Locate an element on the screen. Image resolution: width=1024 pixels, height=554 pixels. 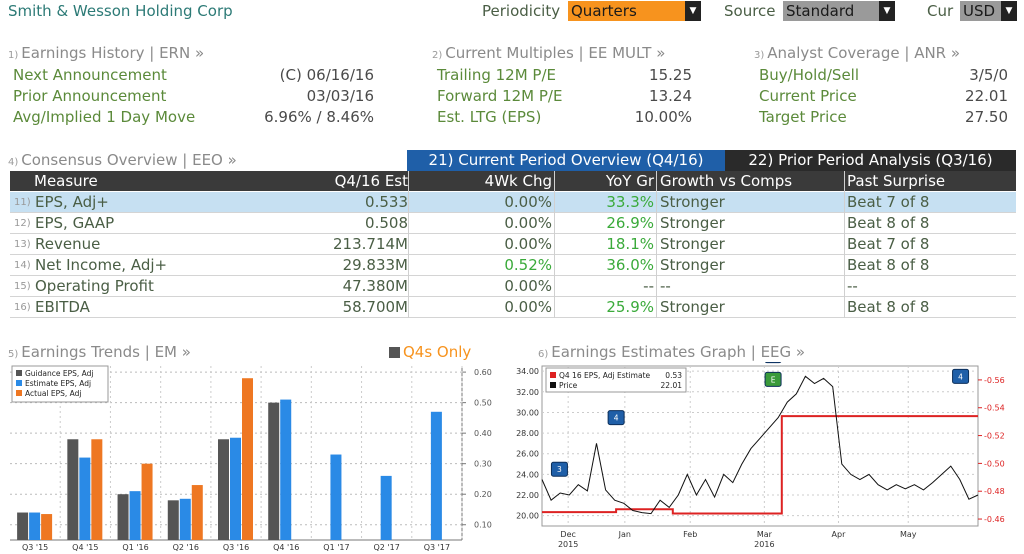
legend-label: Price is located at coordinates (568, 385).